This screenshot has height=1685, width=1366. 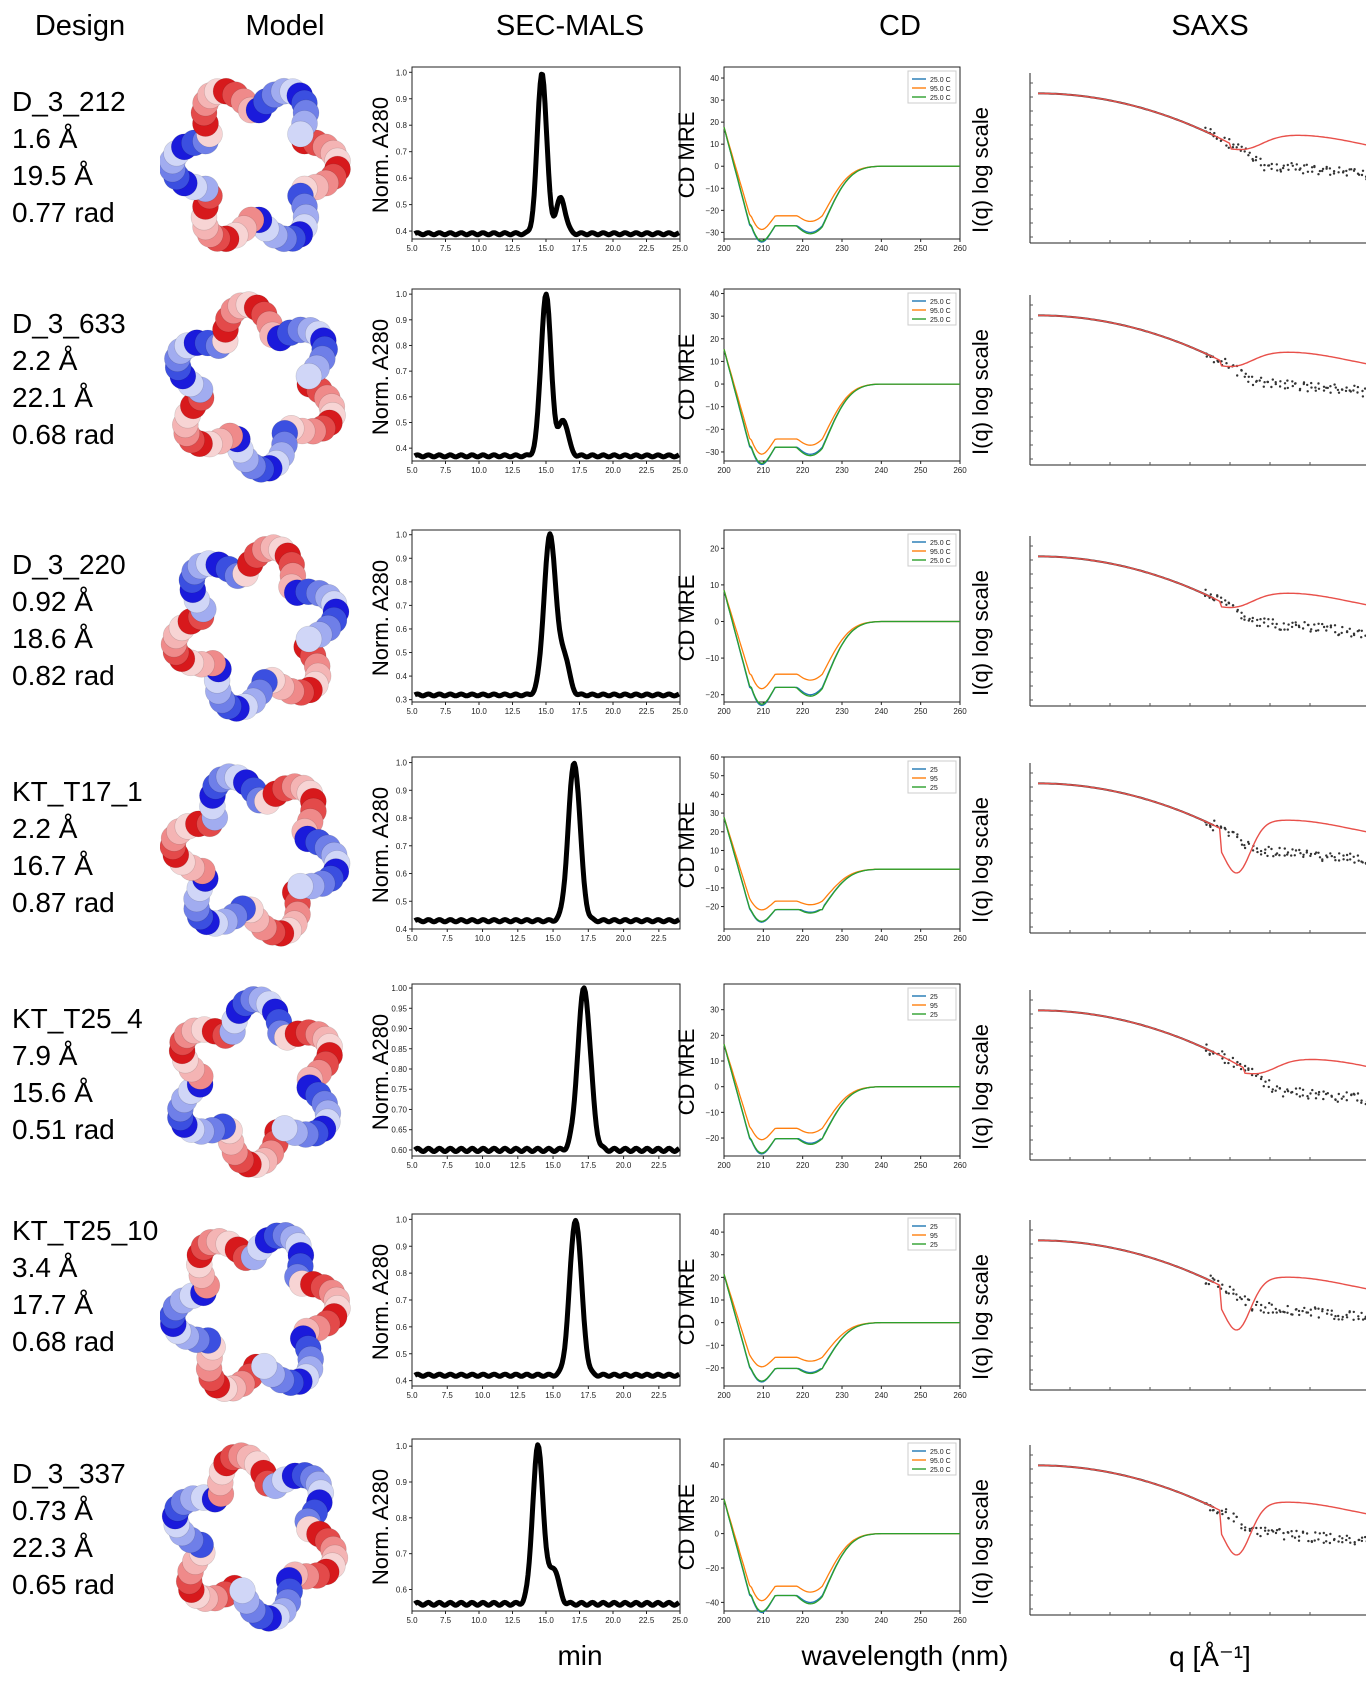 I want to click on cd-ytick: 40, so click(x=714, y=78).